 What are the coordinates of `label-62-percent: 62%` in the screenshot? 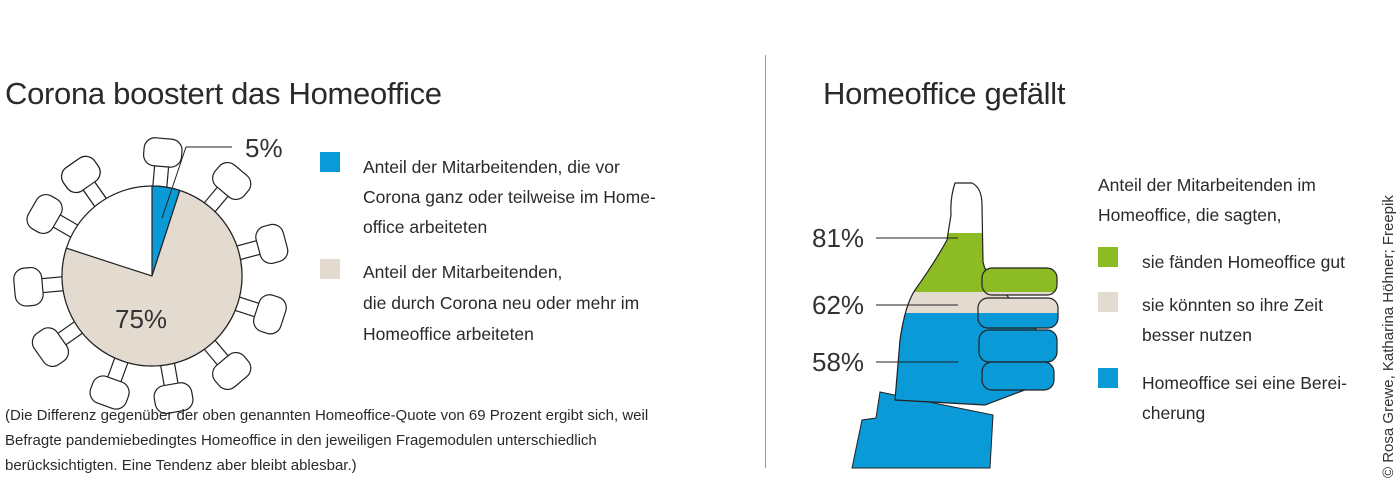 It's located at (838, 305).